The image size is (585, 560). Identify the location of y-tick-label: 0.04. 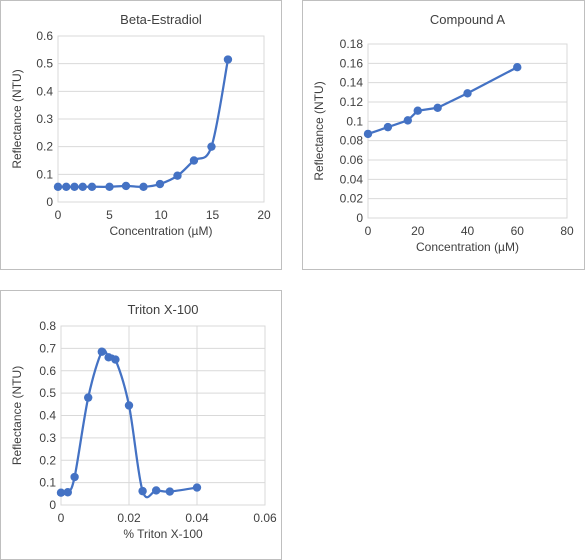
(352, 179).